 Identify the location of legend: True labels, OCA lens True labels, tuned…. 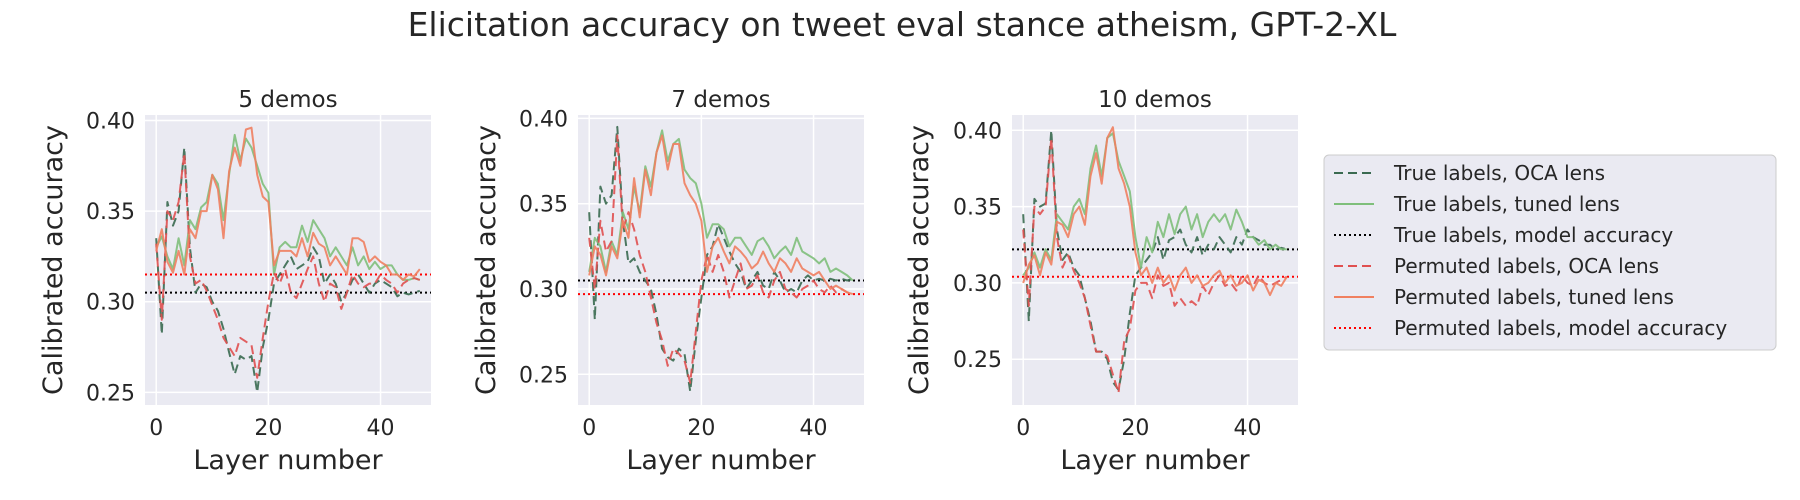
(1550, 252).